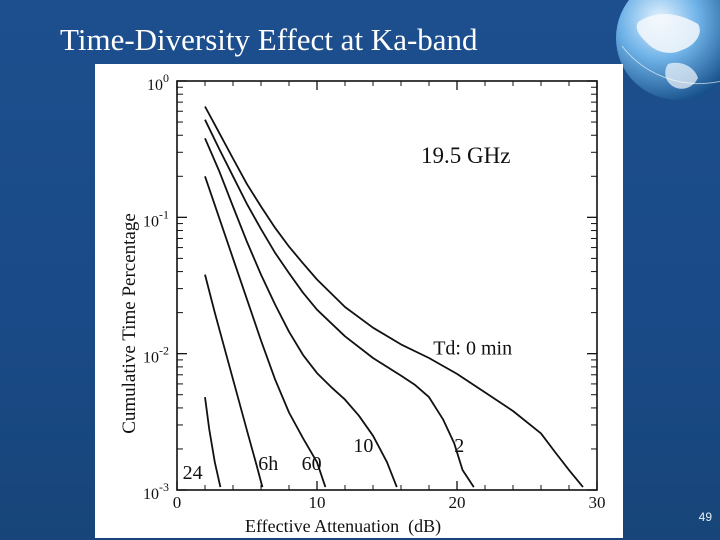 Image resolution: width=720 pixels, height=540 pixels. What do you see at coordinates (269, 39) in the screenshot?
I see `slide-title: Time-Diversity Effect at Ka-band` at bounding box center [269, 39].